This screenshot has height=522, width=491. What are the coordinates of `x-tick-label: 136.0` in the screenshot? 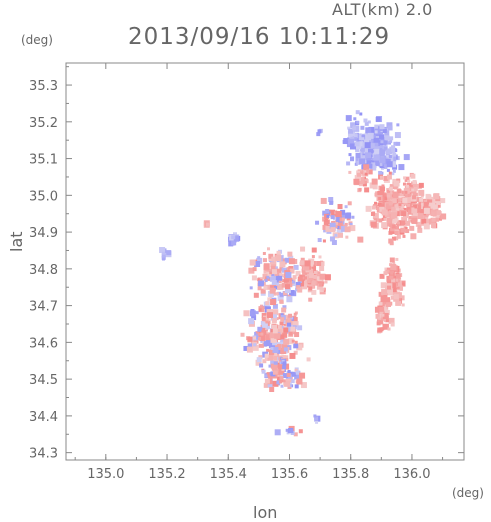 It's located at (411, 474).